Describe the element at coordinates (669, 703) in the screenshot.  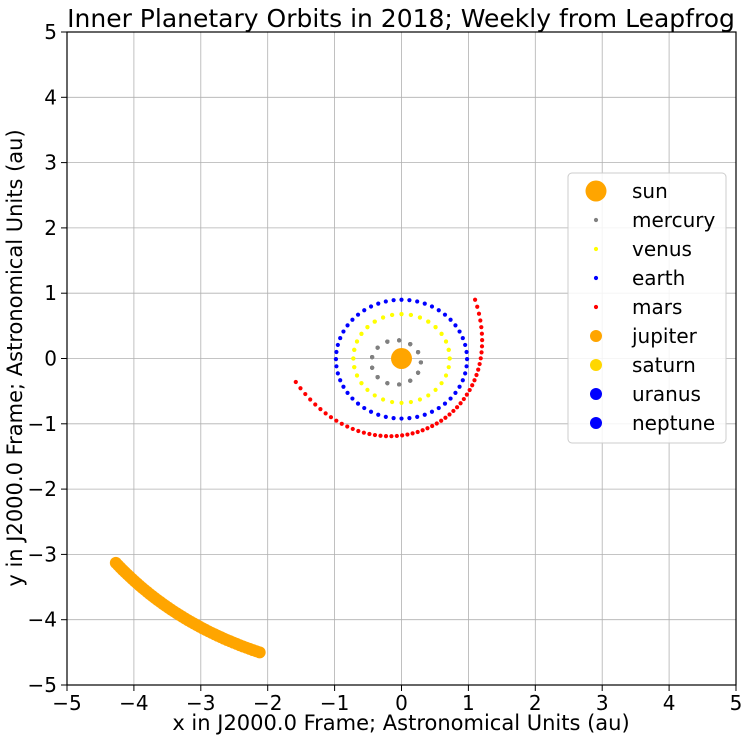
I see `x-tick-label: 4` at that location.